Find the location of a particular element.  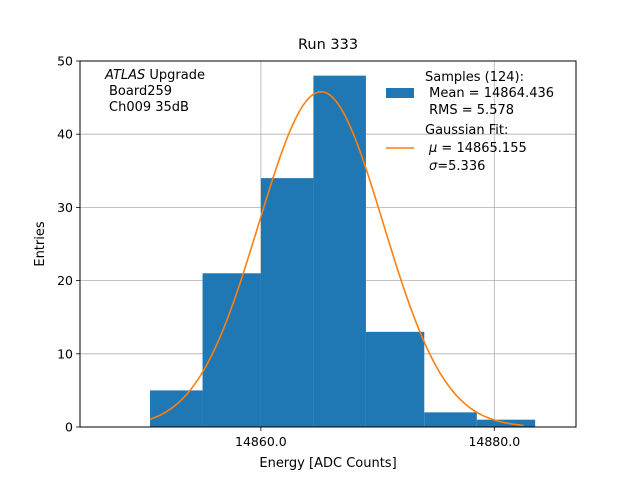

y-tick-label: 30 is located at coordinates (65, 207).